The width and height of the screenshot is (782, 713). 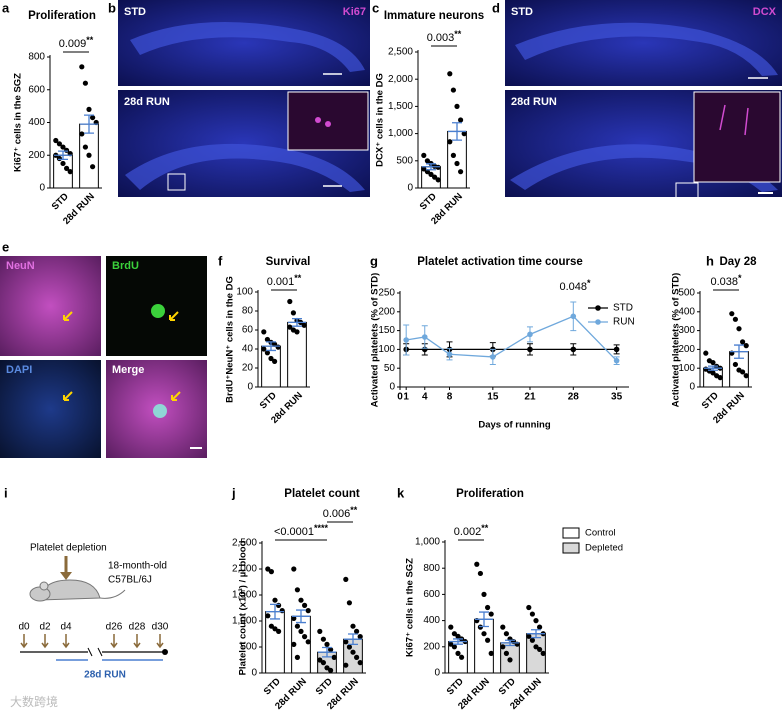 I want to click on annotation: 0.048*, so click(x=575, y=285).